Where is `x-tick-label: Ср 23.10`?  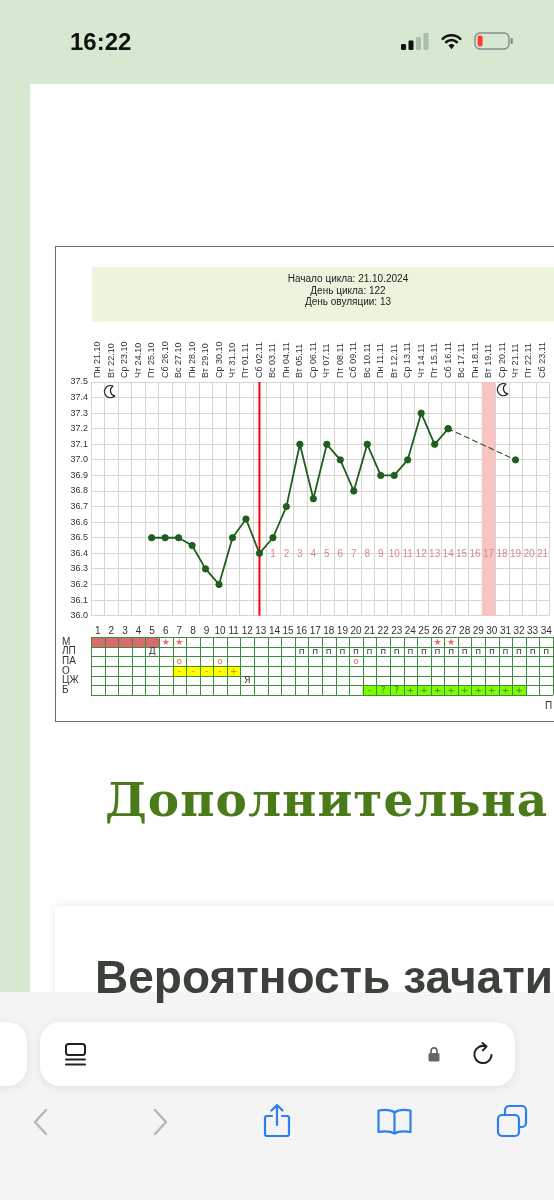
x-tick-label: Ср 23.10 is located at coordinates (124, 359).